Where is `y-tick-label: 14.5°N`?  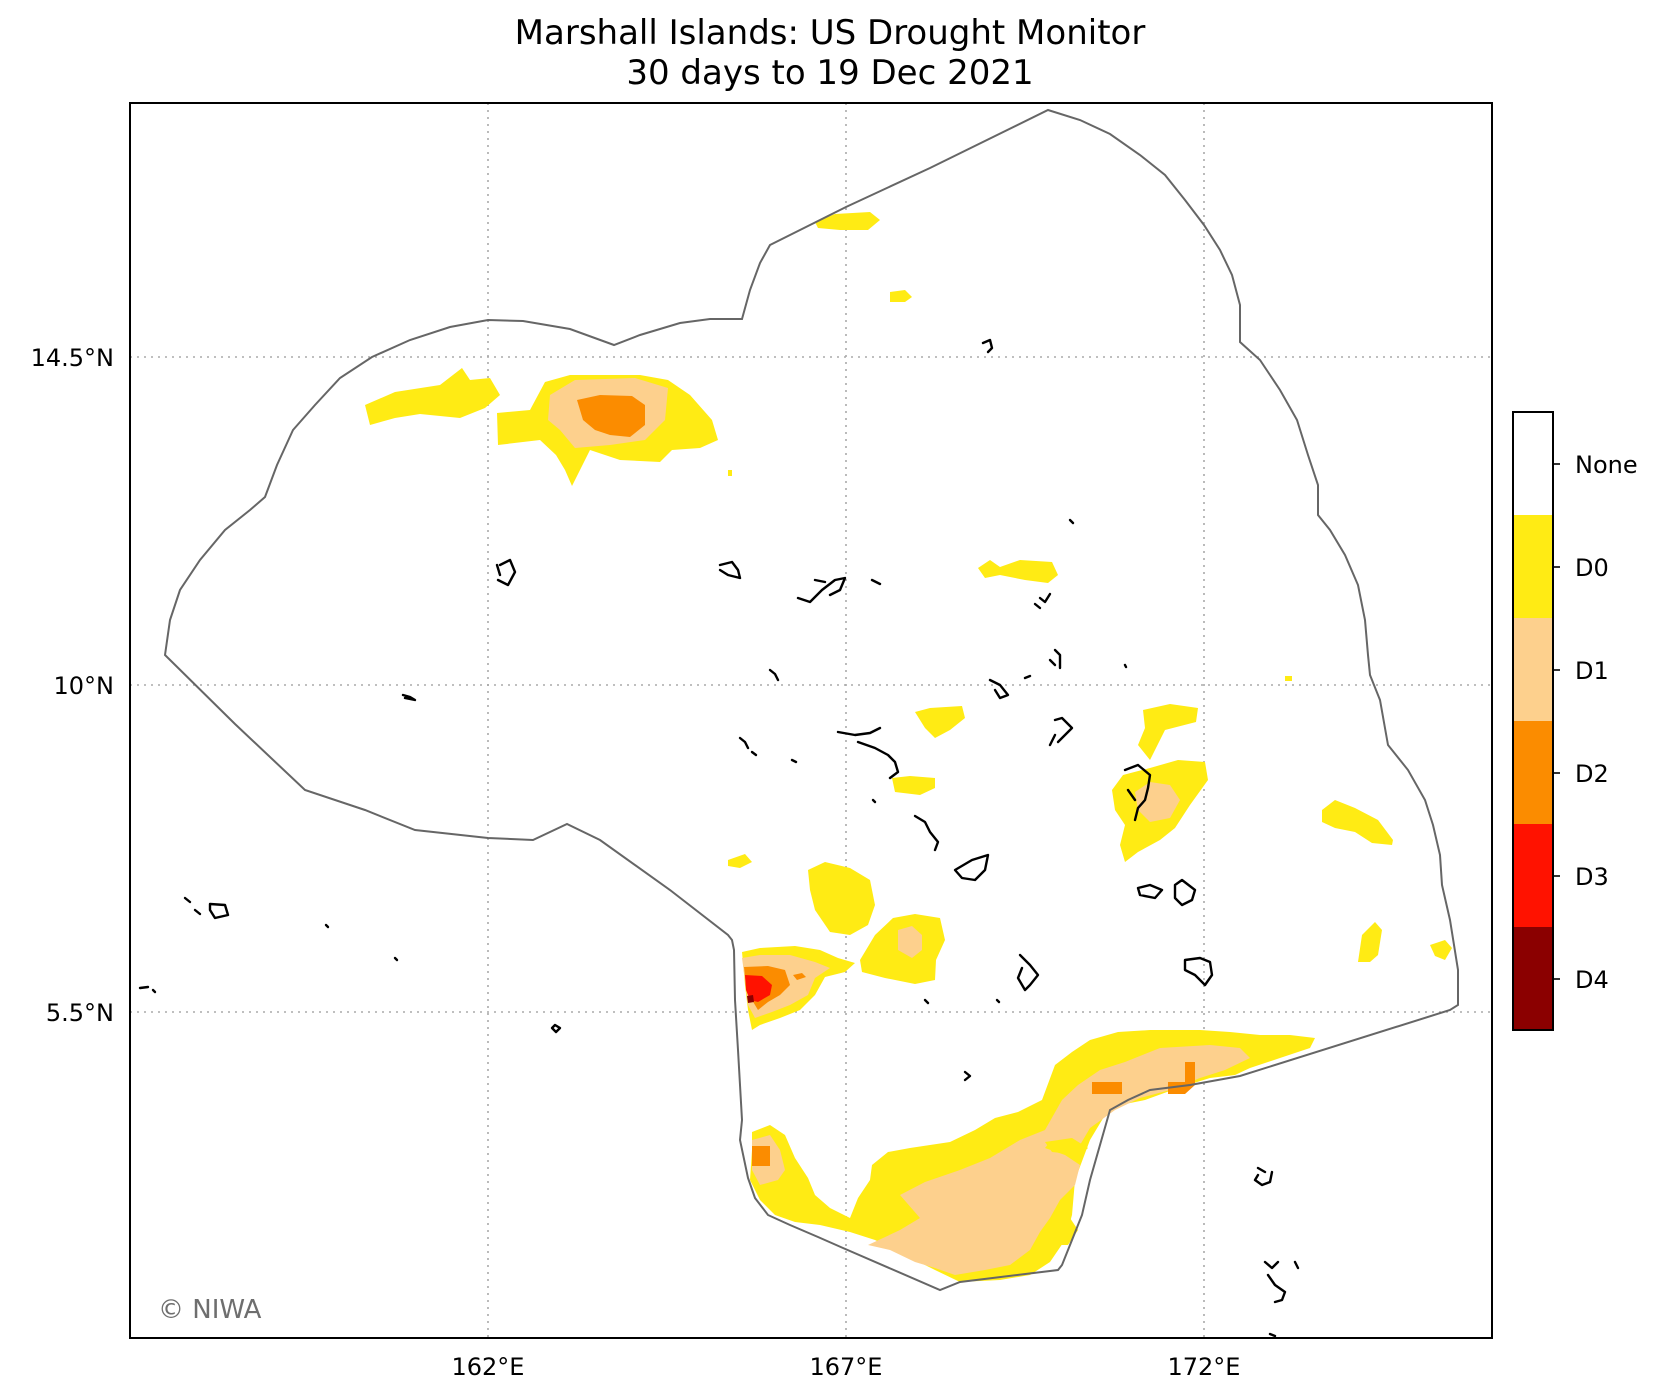
y-tick-label: 14.5°N is located at coordinates (72, 358).